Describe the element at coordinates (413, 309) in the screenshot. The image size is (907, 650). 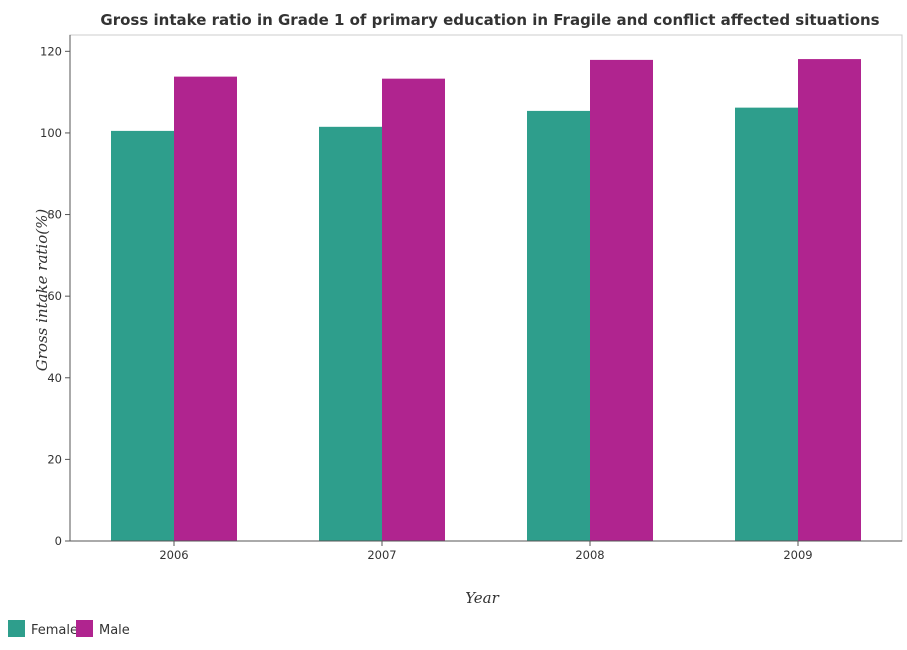
I see `bar-male-2007` at that location.